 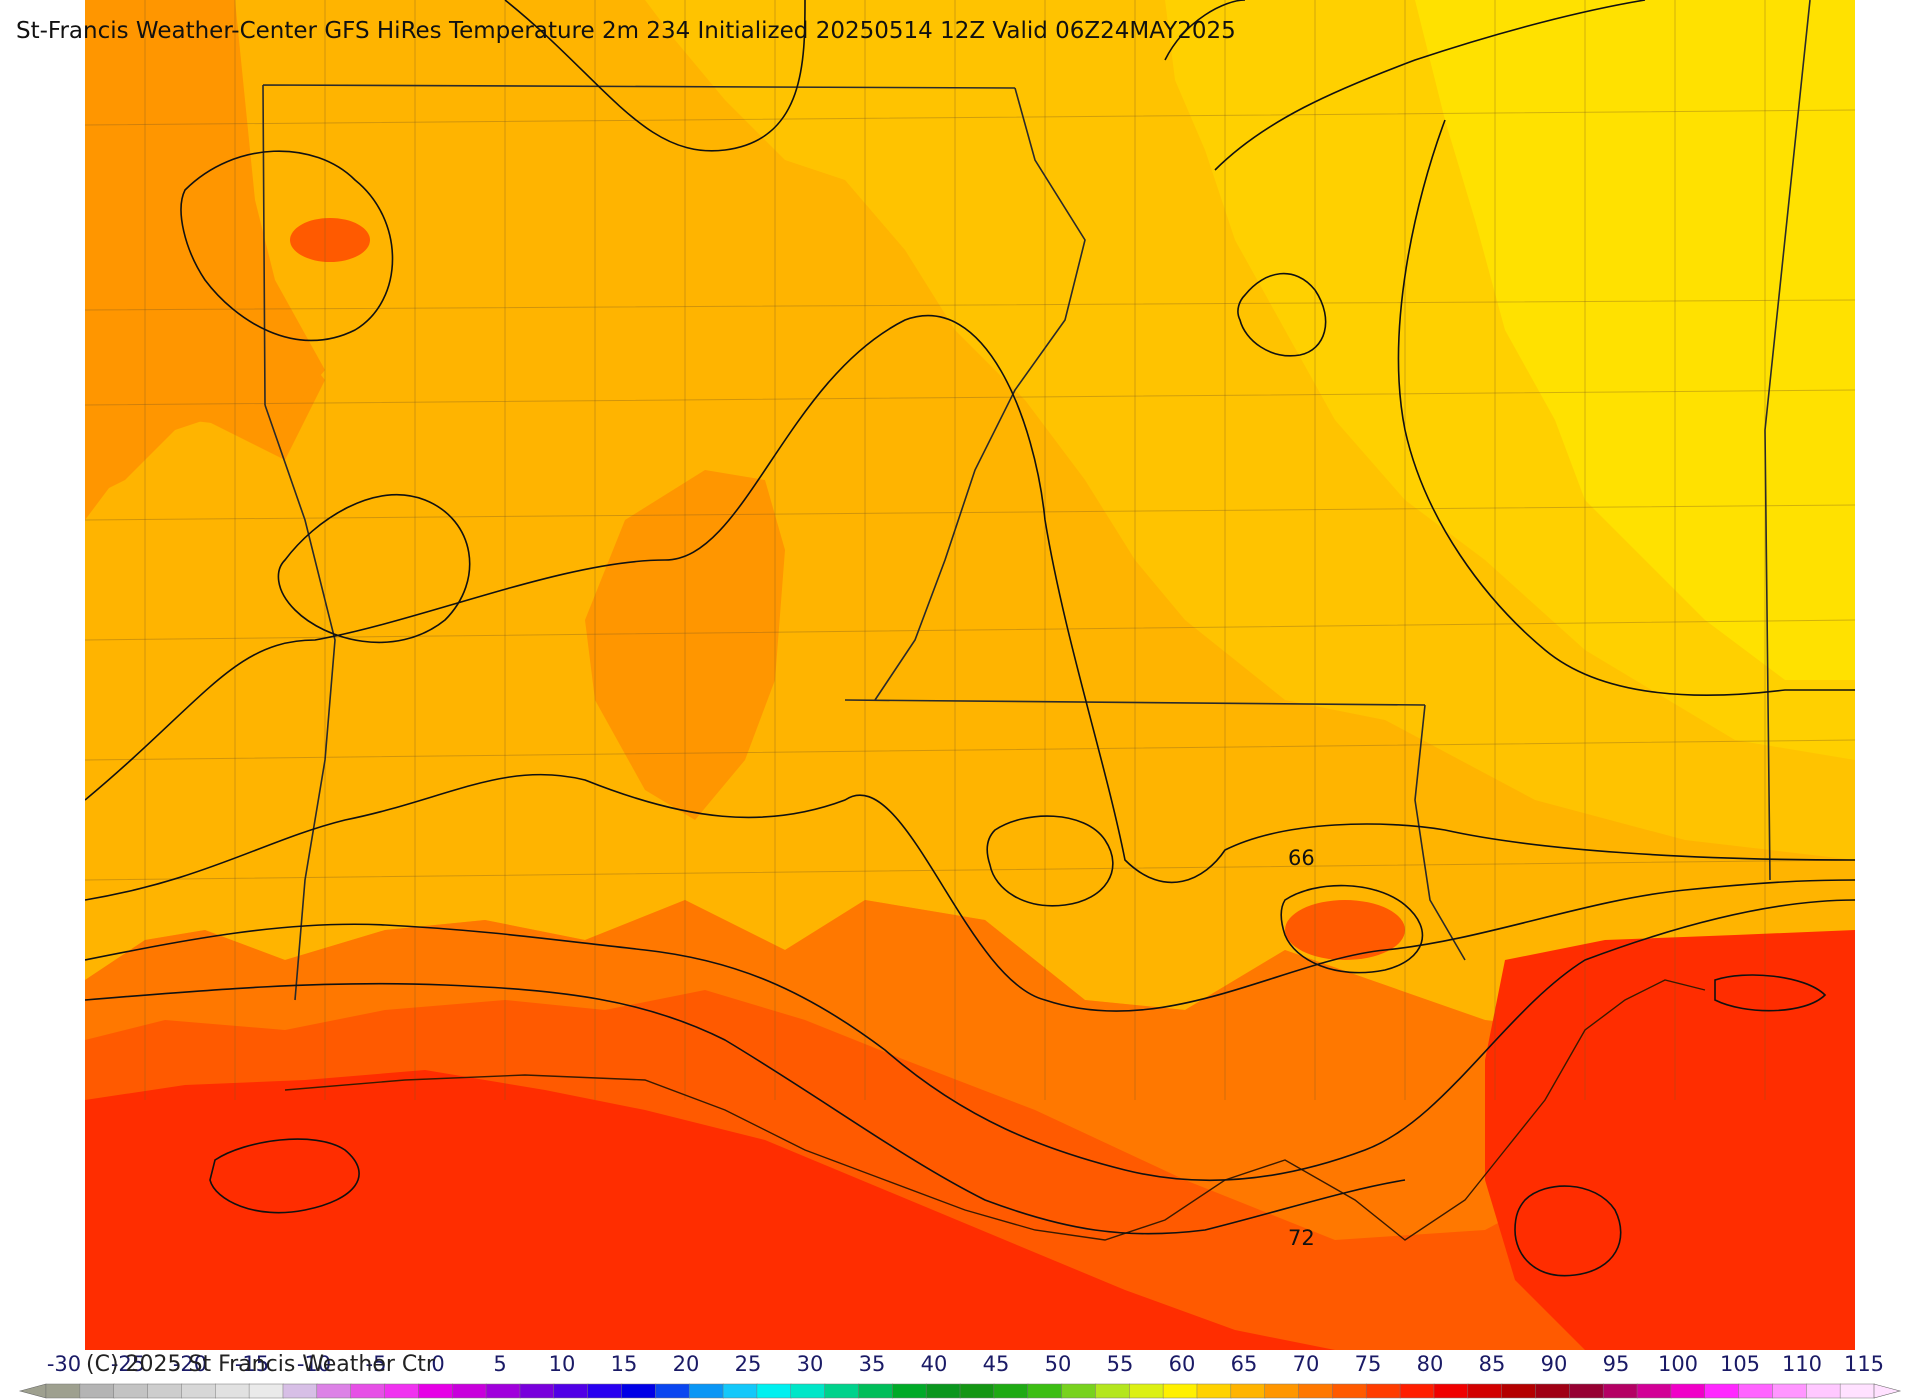 I want to click on colorbar-label: 50, so click(x=1058, y=1364).